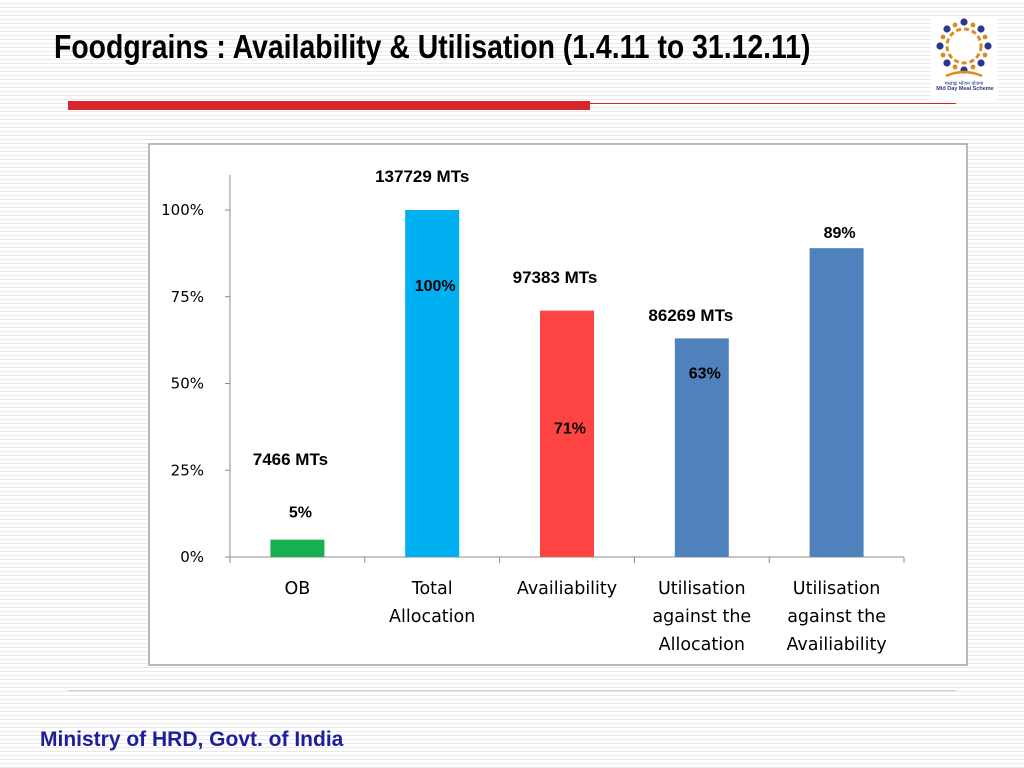 The height and width of the screenshot is (768, 1024). Describe the element at coordinates (435, 286) in the screenshot. I see `bar-value-label: 100%` at that location.